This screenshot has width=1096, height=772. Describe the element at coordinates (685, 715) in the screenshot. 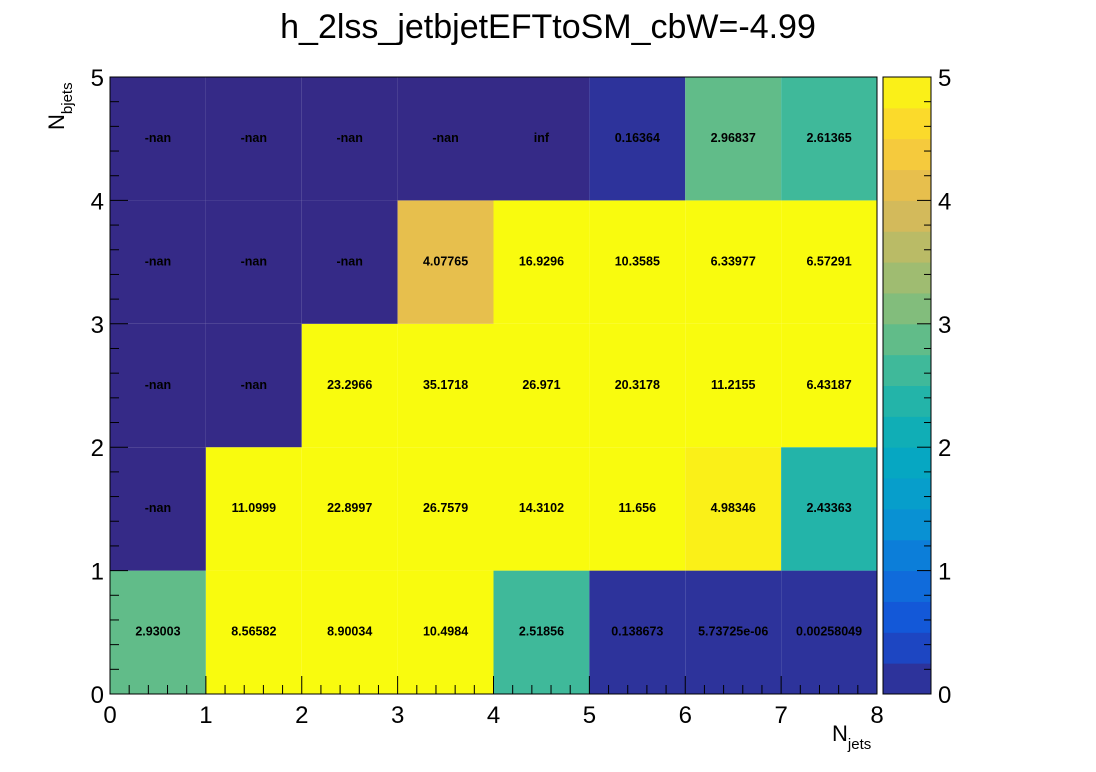

I see `x-tick-label: 6` at that location.